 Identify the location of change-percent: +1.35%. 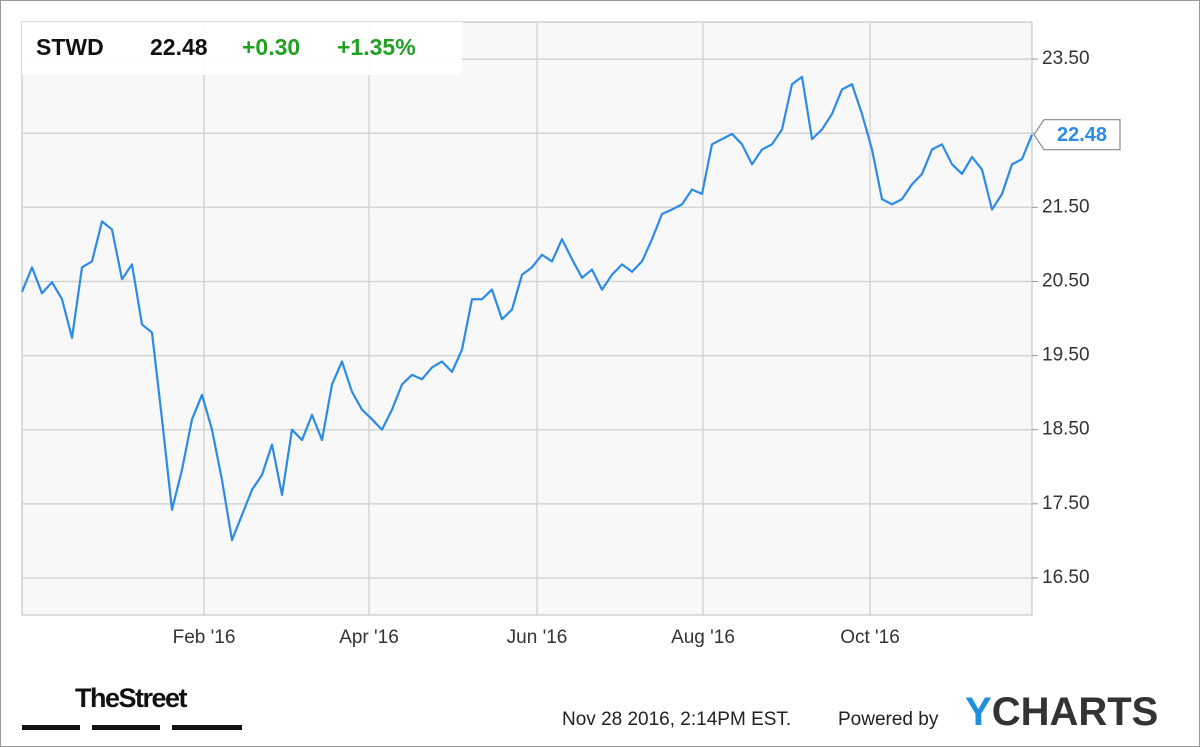
(376, 47).